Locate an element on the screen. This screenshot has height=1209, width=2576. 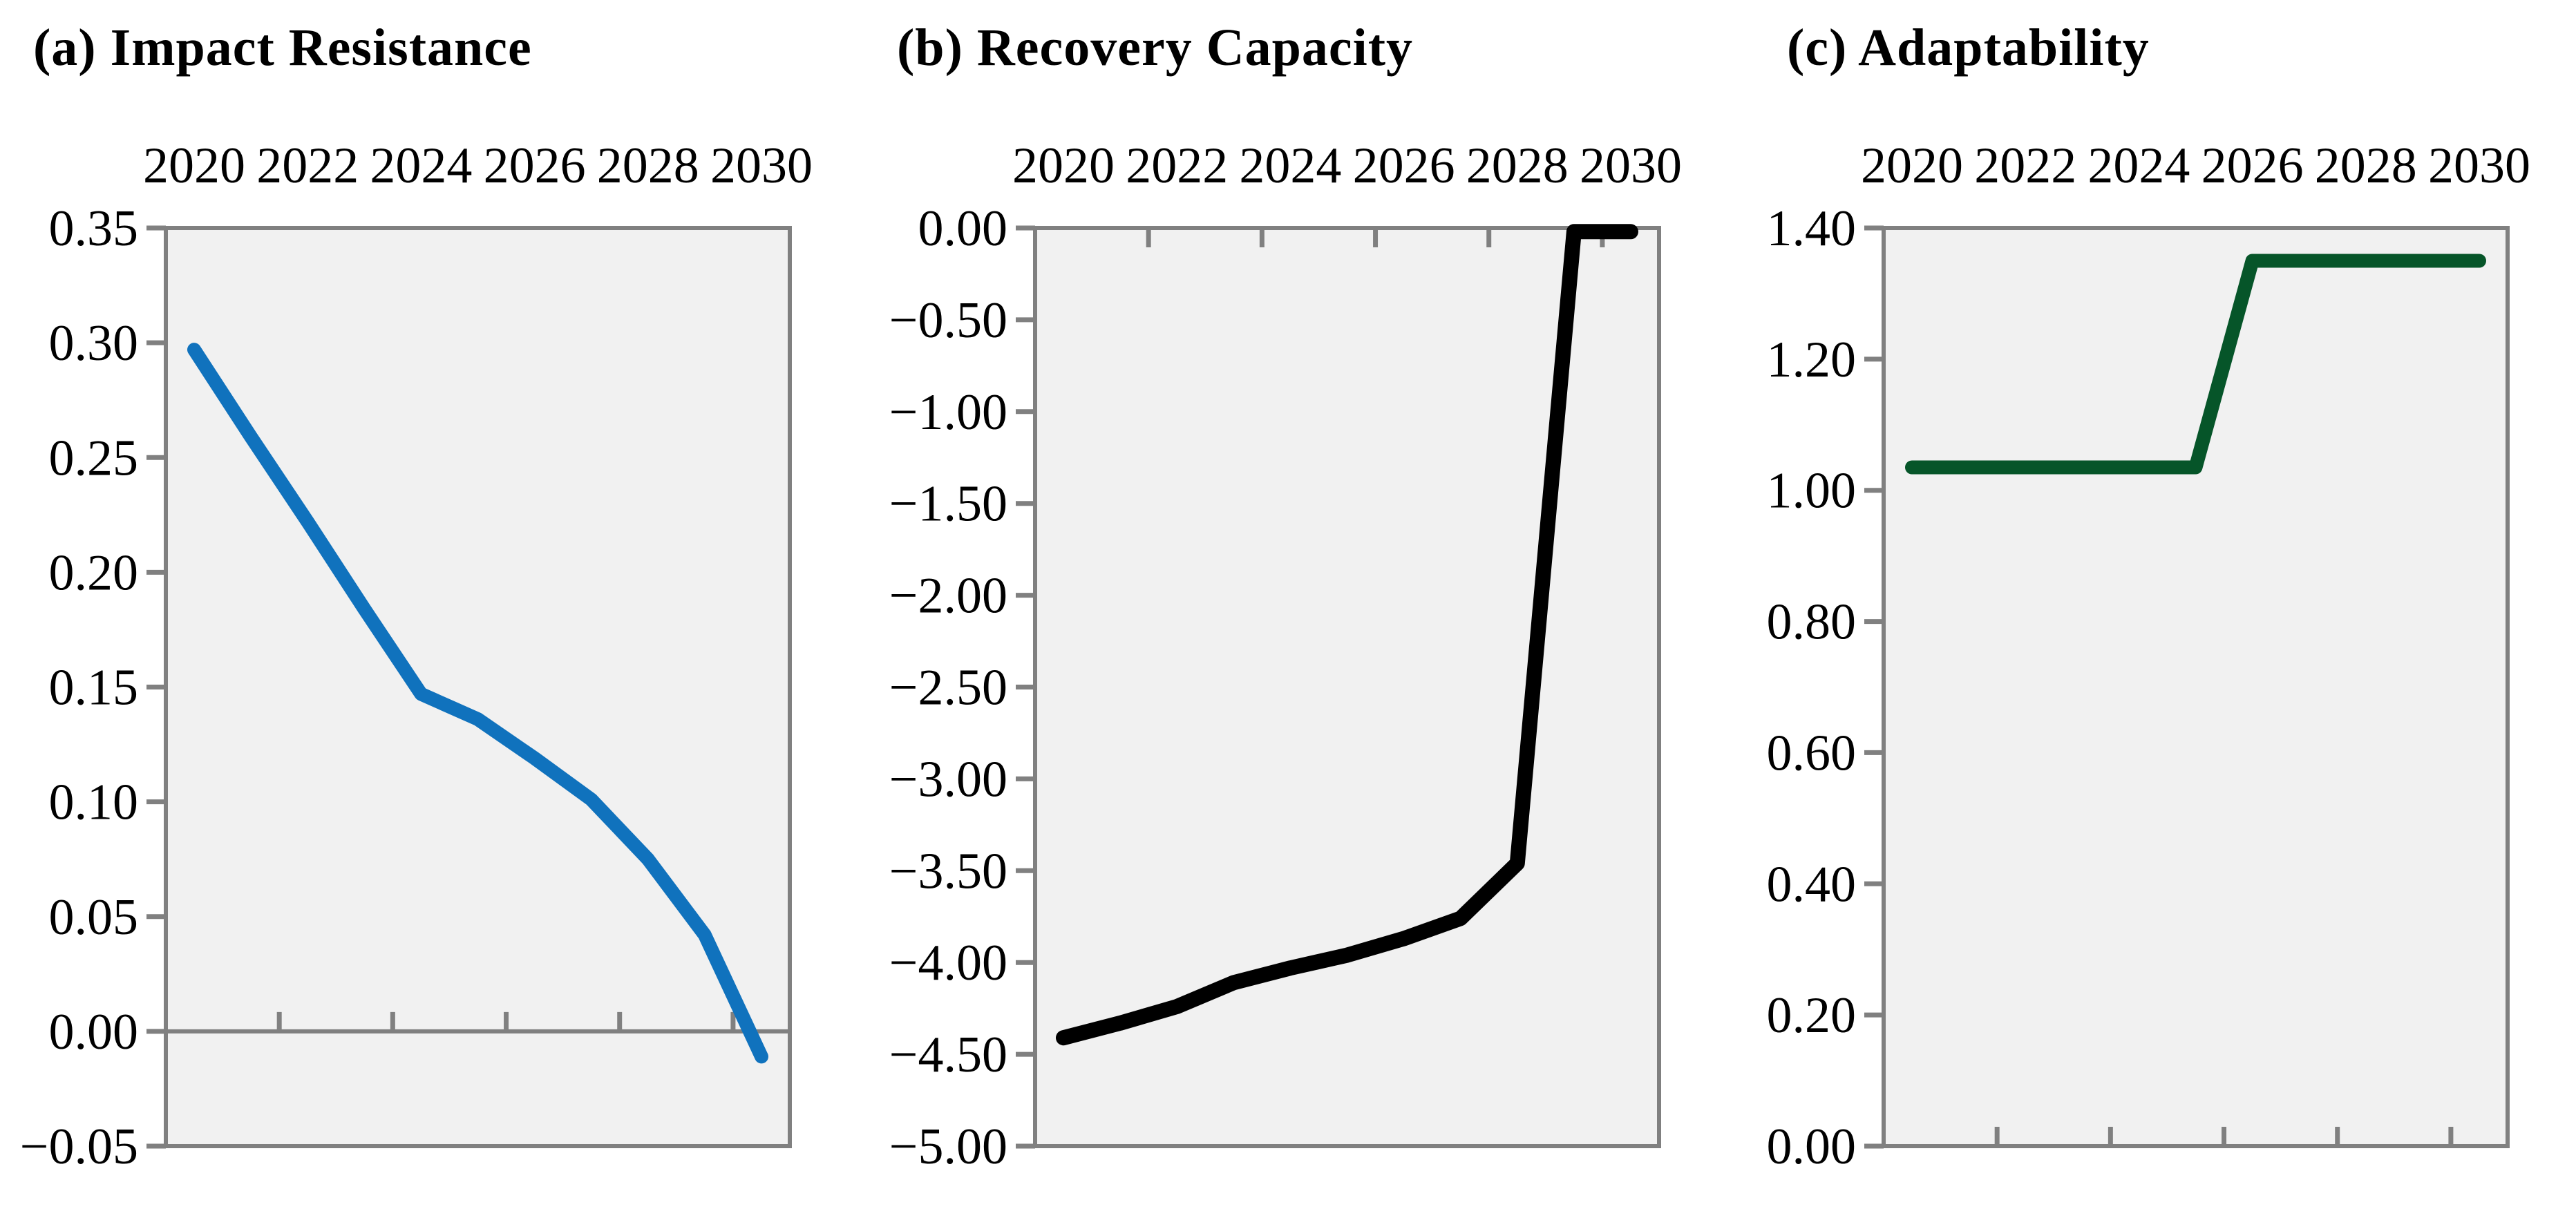
y-tick-label: 0.25 is located at coordinates (94, 458).